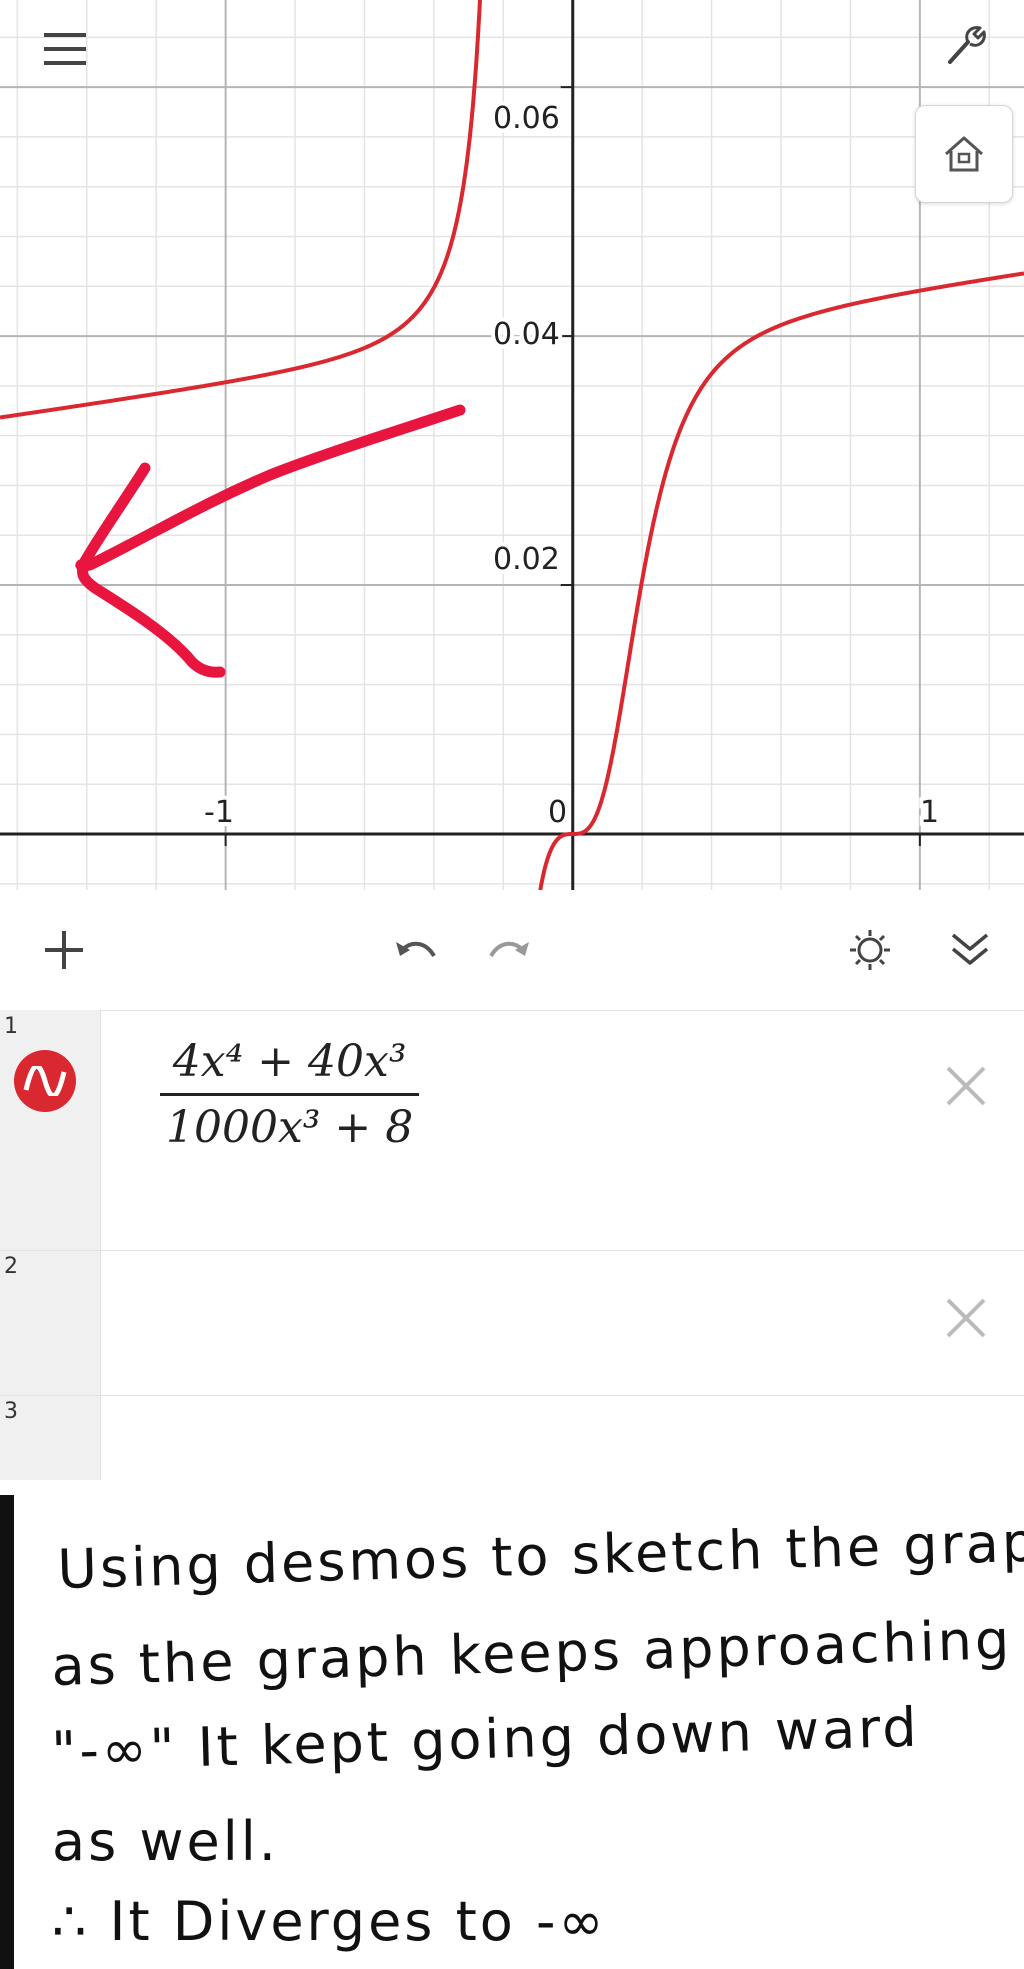  What do you see at coordinates (512, 1130) in the screenshot?
I see `expression-row: 1 4x⁴ + 40x³ 1000x³ + 8` at bounding box center [512, 1130].